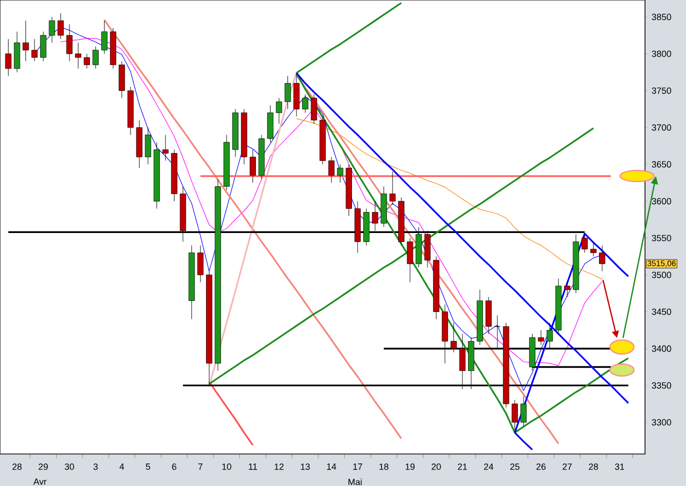  I want to click on x-tick-label: 7, so click(200, 467).